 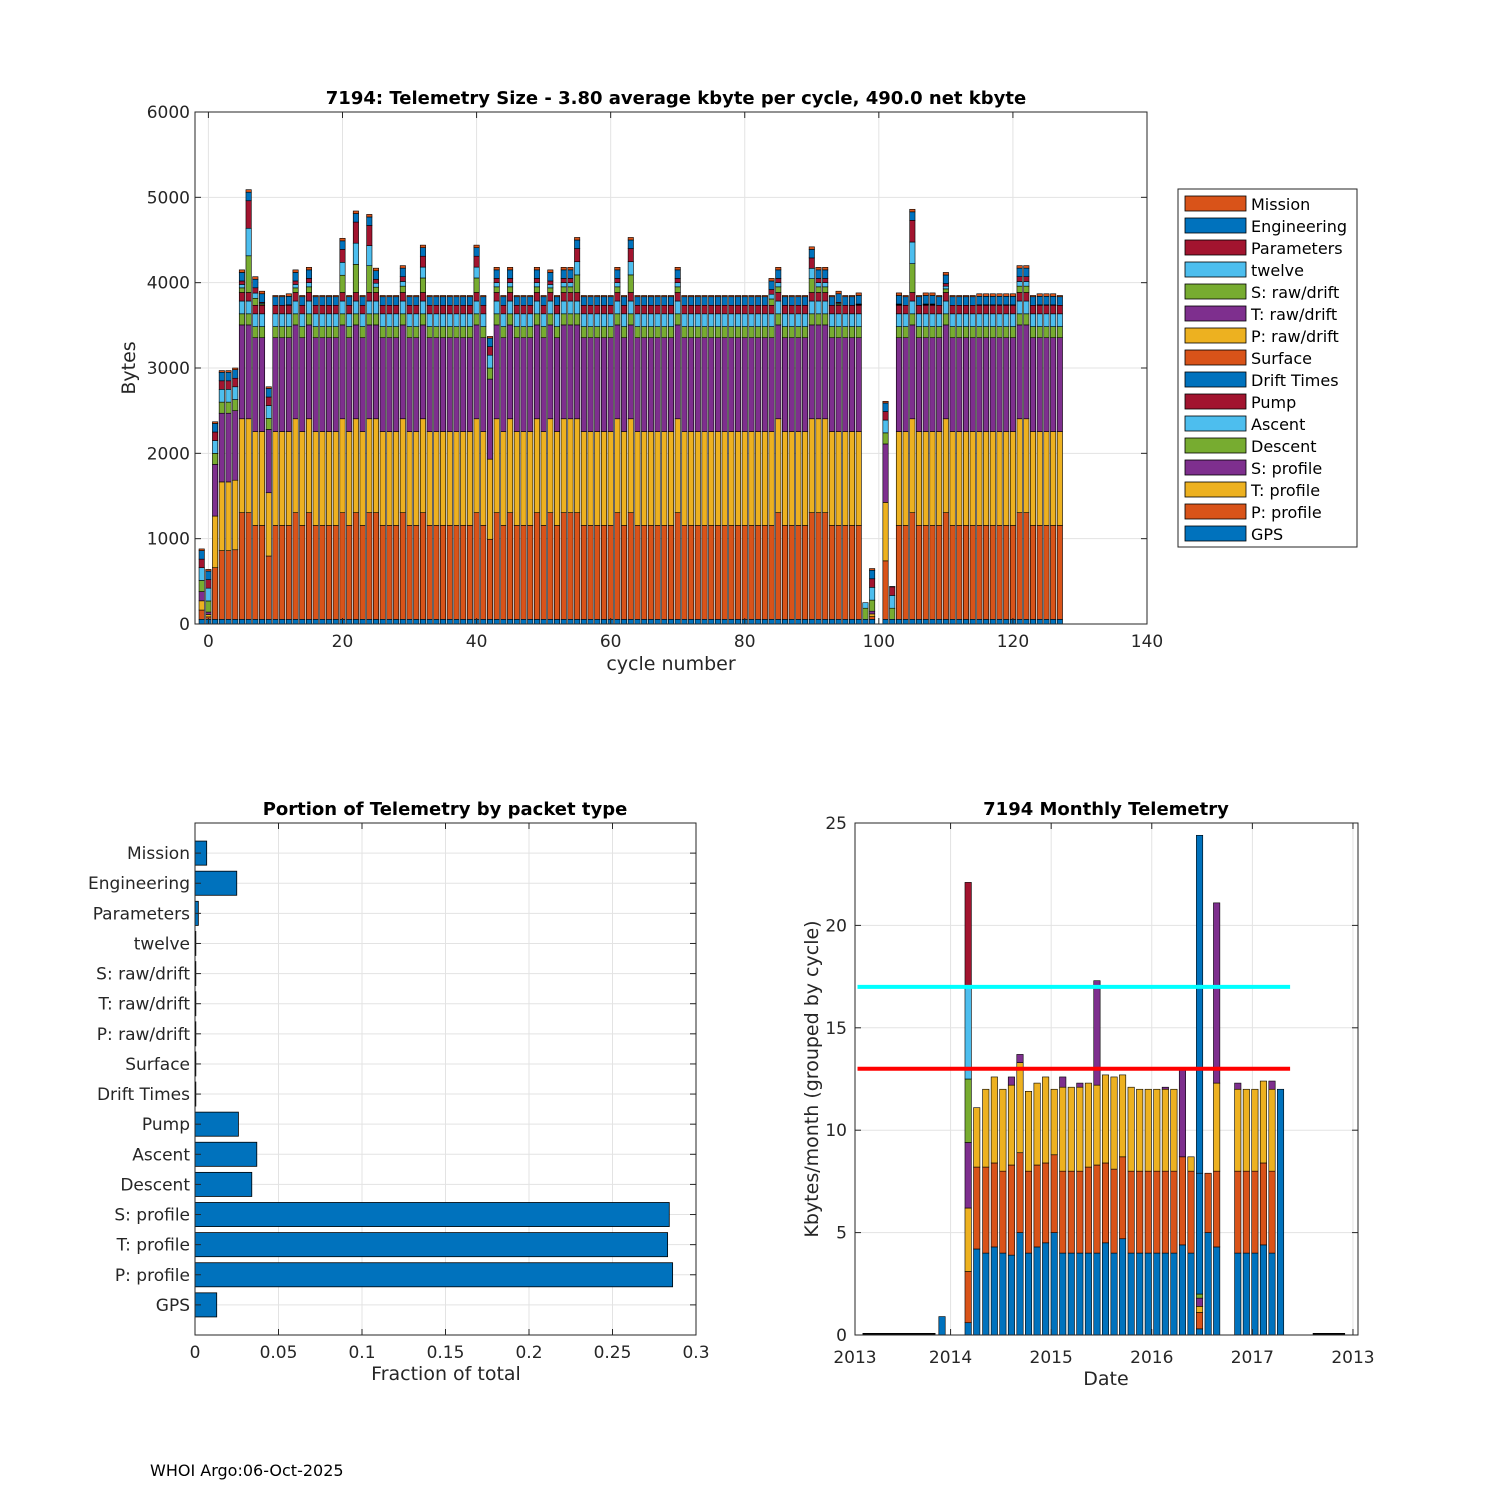 What do you see at coordinates (434, 1079) in the screenshot?
I see `bl-bars` at bounding box center [434, 1079].